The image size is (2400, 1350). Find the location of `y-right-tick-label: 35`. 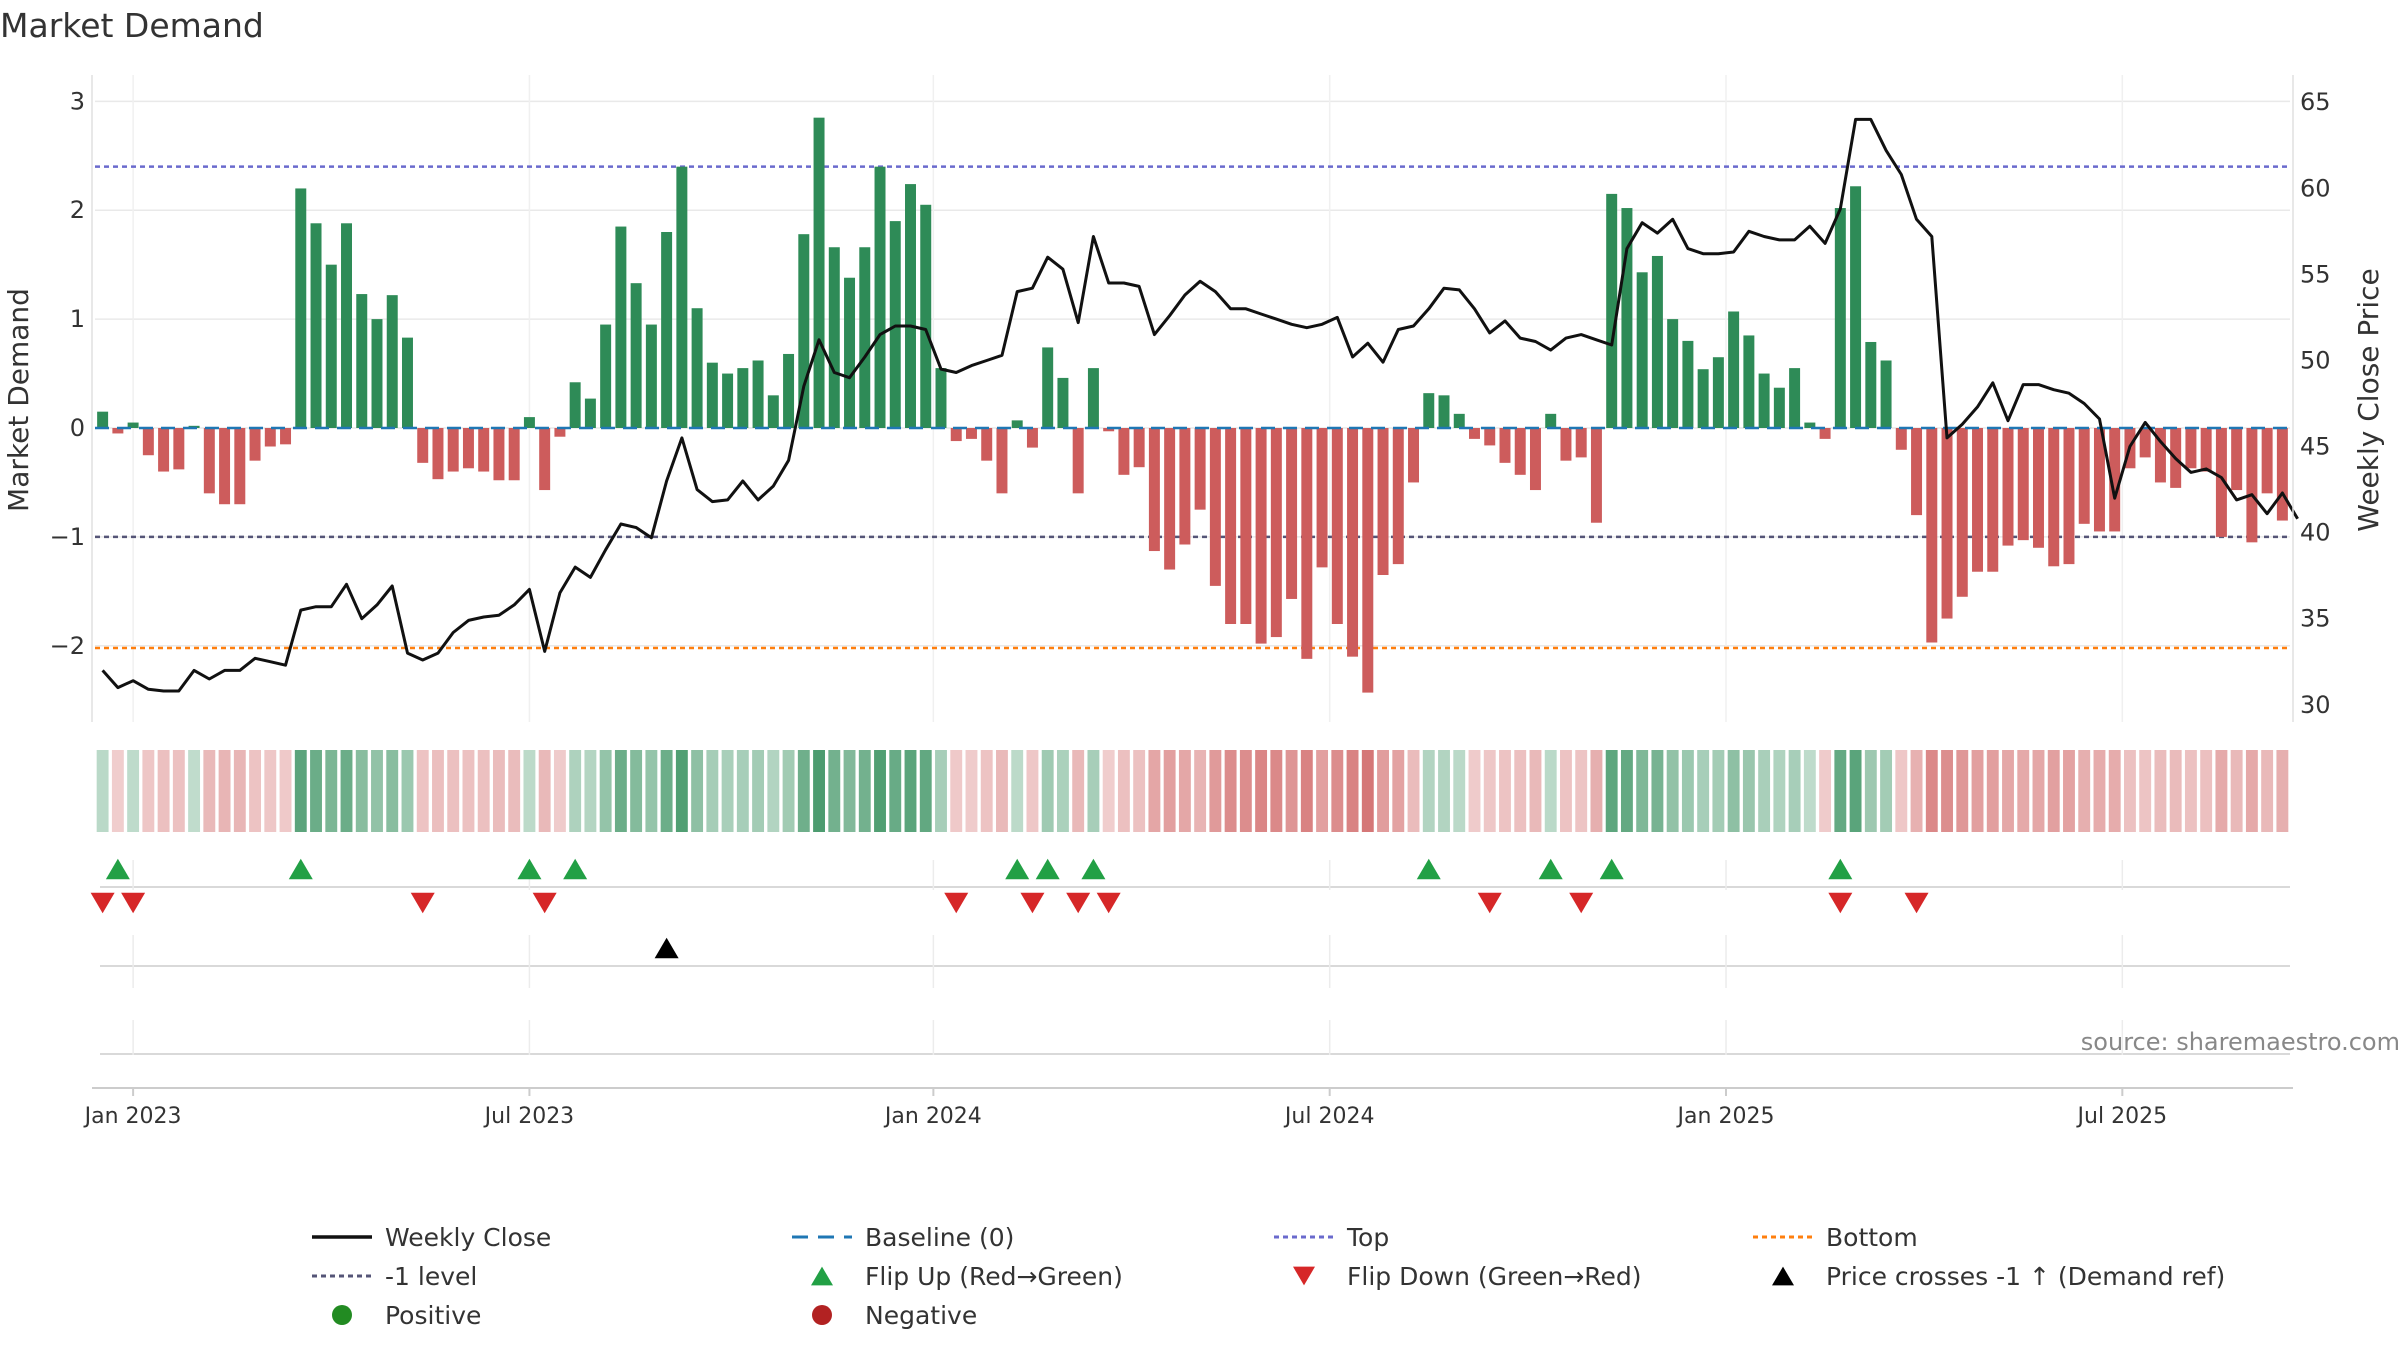

y-right-tick-label: 35 is located at coordinates (2315, 619).